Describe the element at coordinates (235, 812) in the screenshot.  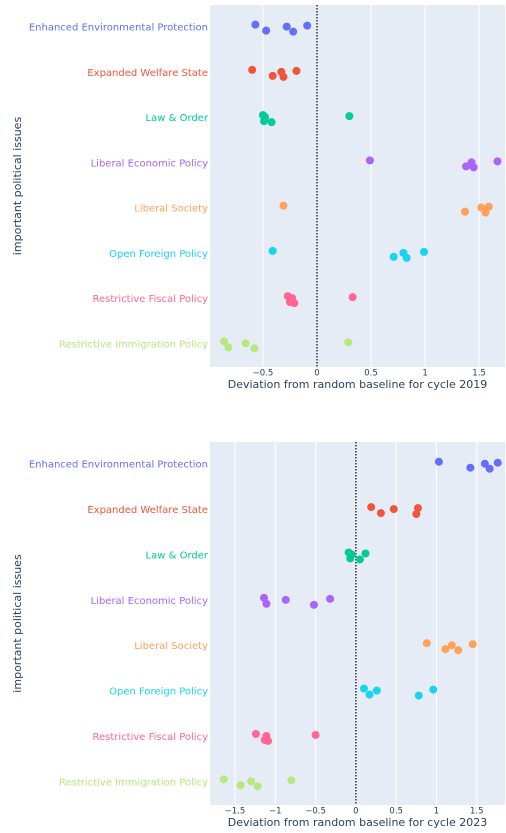
I see `x-tick-label: −1.5` at that location.